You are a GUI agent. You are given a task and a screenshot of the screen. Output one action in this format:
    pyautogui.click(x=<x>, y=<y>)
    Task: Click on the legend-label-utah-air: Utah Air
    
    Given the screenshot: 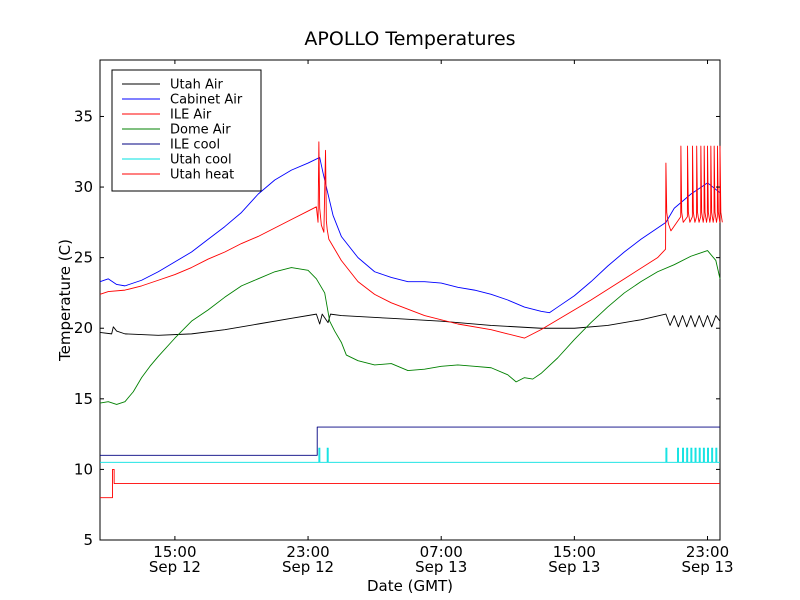 What is the action you would take?
    pyautogui.click(x=196, y=85)
    